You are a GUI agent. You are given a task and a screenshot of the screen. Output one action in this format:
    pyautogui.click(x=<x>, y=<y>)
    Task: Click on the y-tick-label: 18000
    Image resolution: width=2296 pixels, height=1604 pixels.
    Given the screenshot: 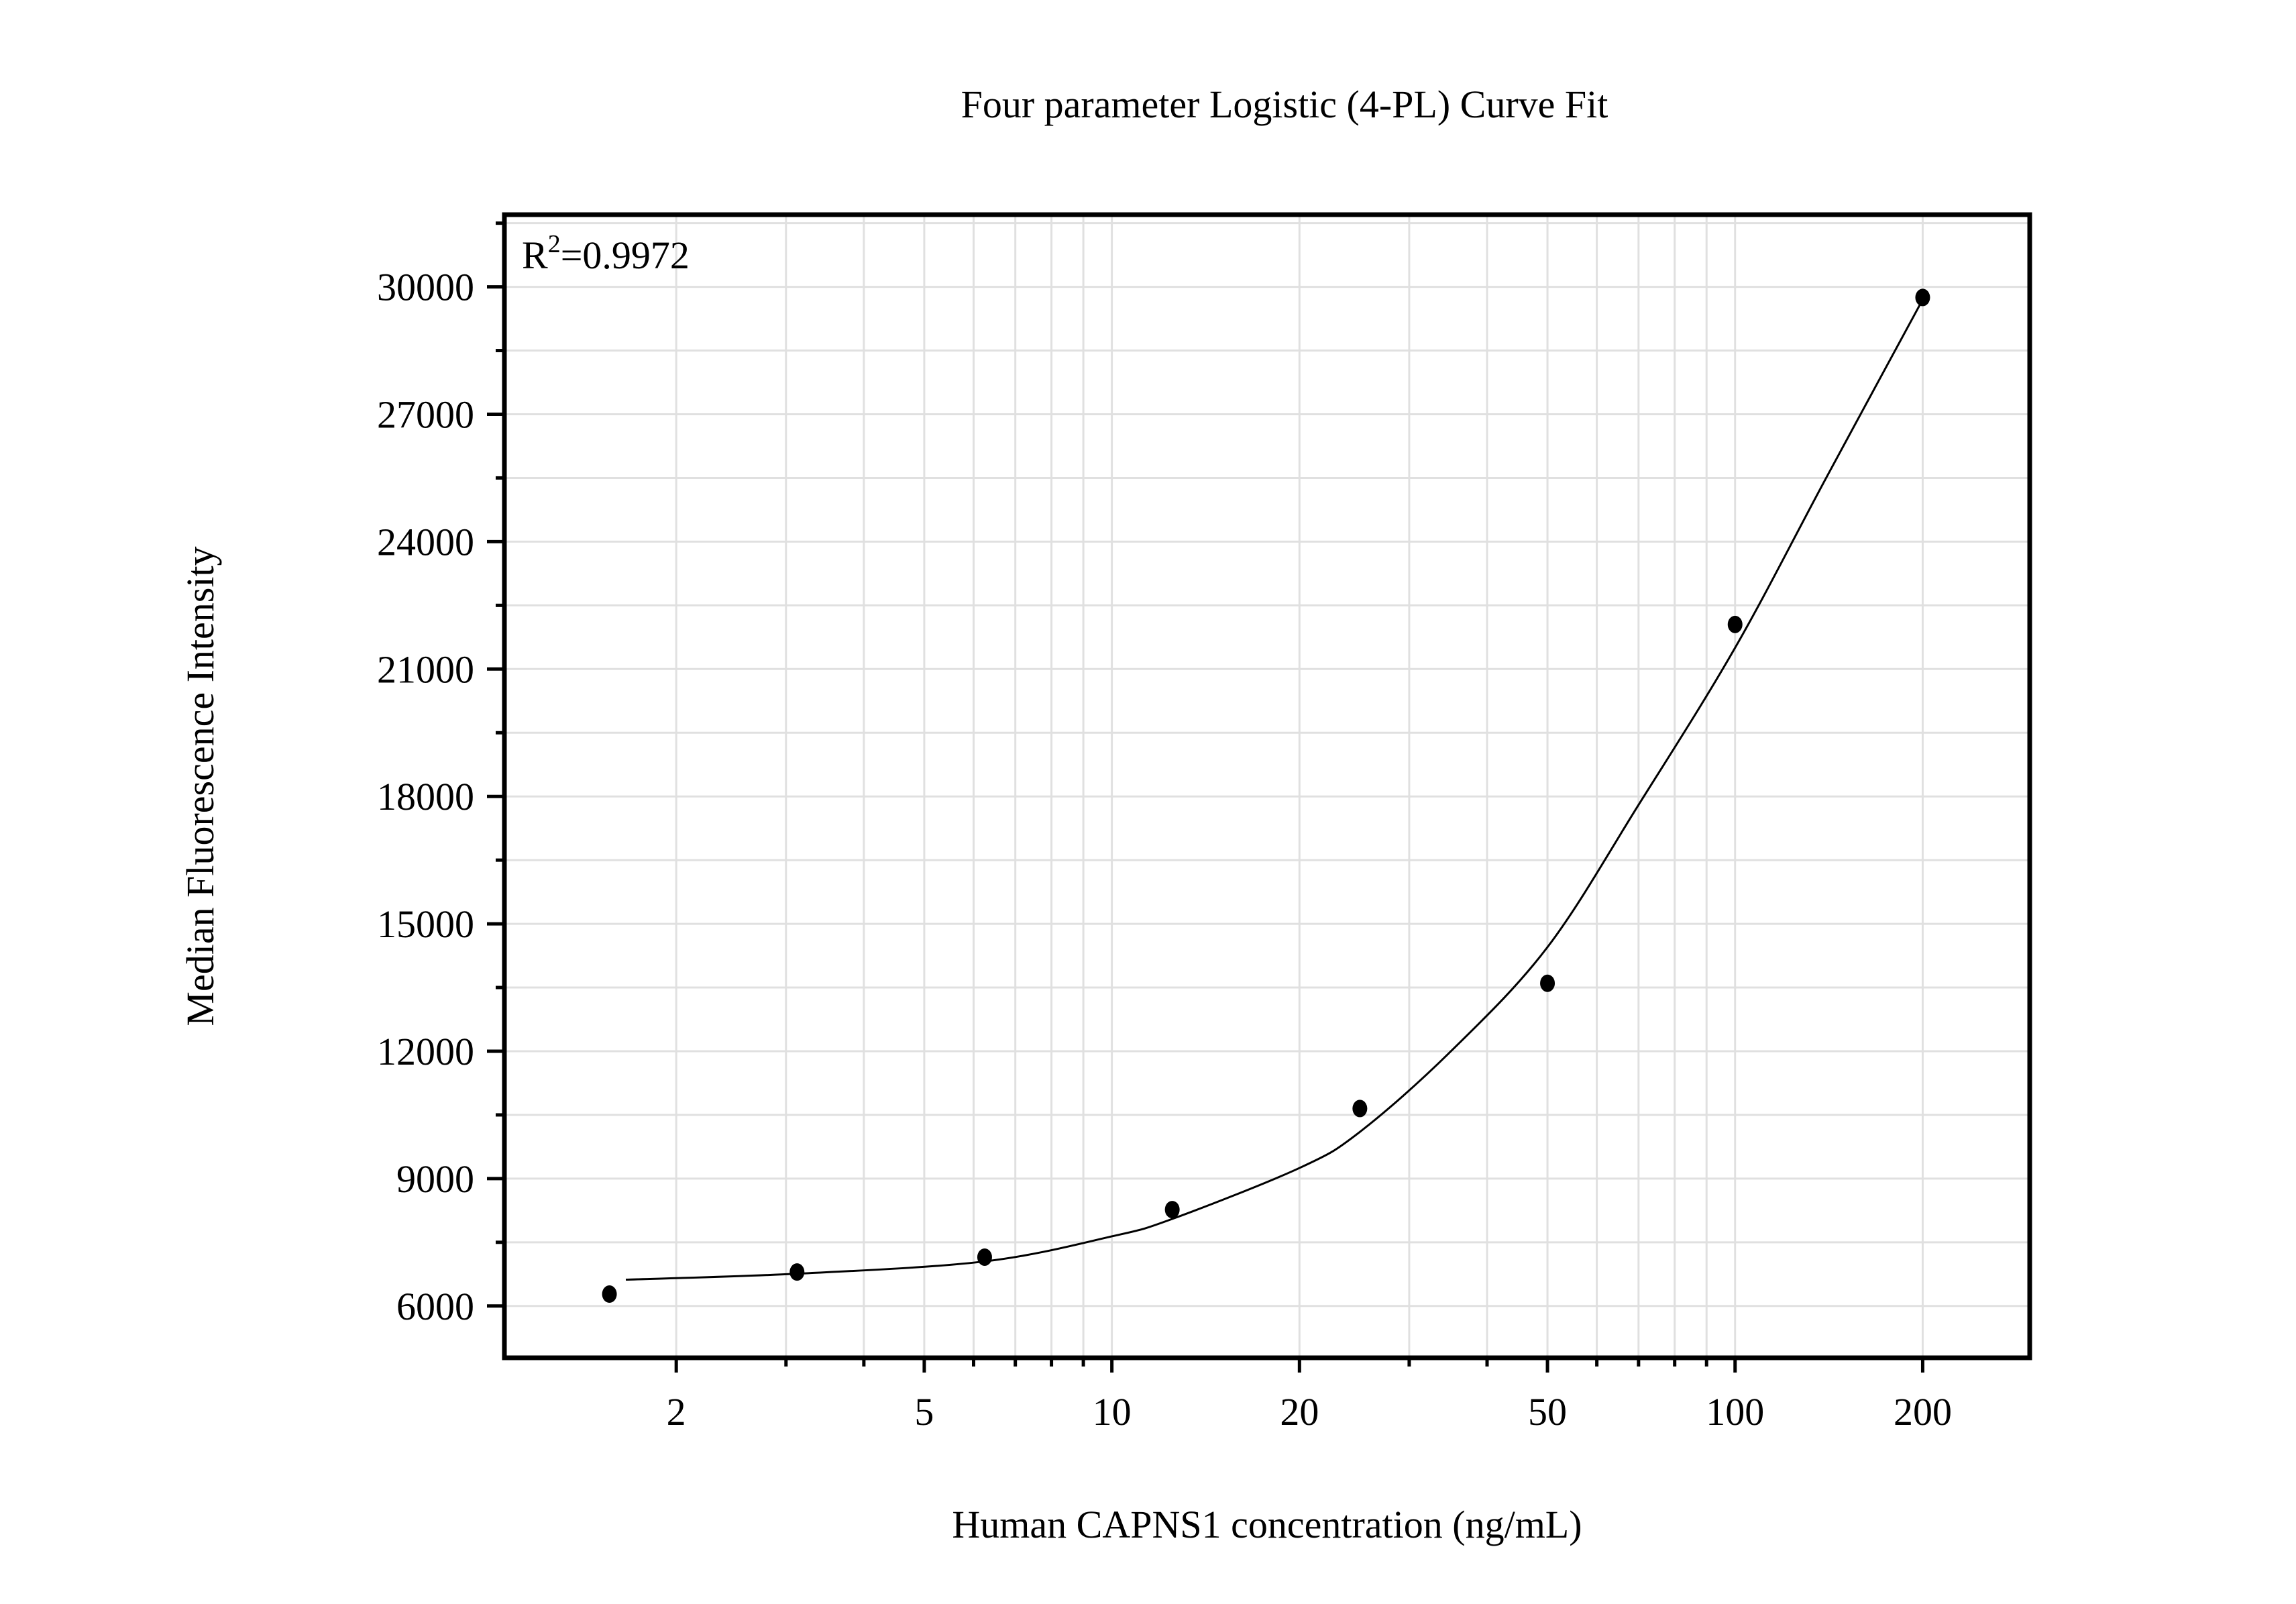 What is the action you would take?
    pyautogui.click(x=426, y=796)
    